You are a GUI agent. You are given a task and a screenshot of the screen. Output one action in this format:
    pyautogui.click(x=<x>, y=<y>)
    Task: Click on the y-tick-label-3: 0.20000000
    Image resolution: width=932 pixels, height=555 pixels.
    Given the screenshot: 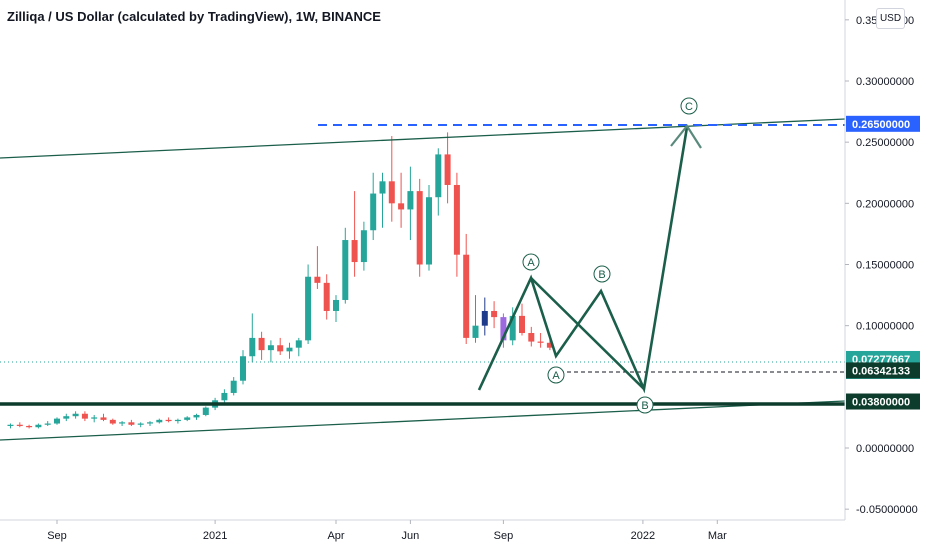 What is the action you would take?
    pyautogui.click(x=885, y=204)
    